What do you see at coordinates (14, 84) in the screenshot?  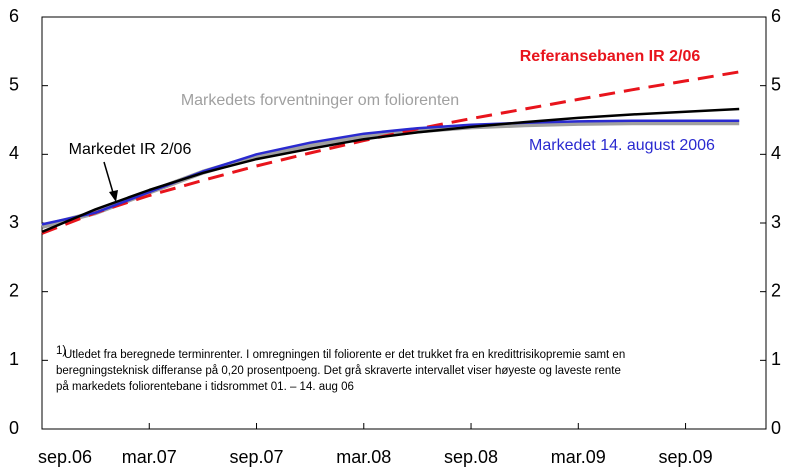 I see `y-tick-label: 5` at bounding box center [14, 84].